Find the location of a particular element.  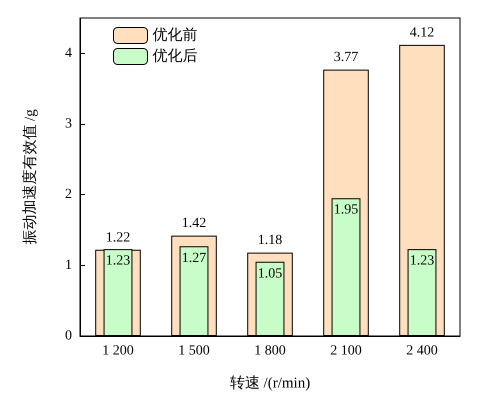

x-tick-label: 1 500 is located at coordinates (194, 351).